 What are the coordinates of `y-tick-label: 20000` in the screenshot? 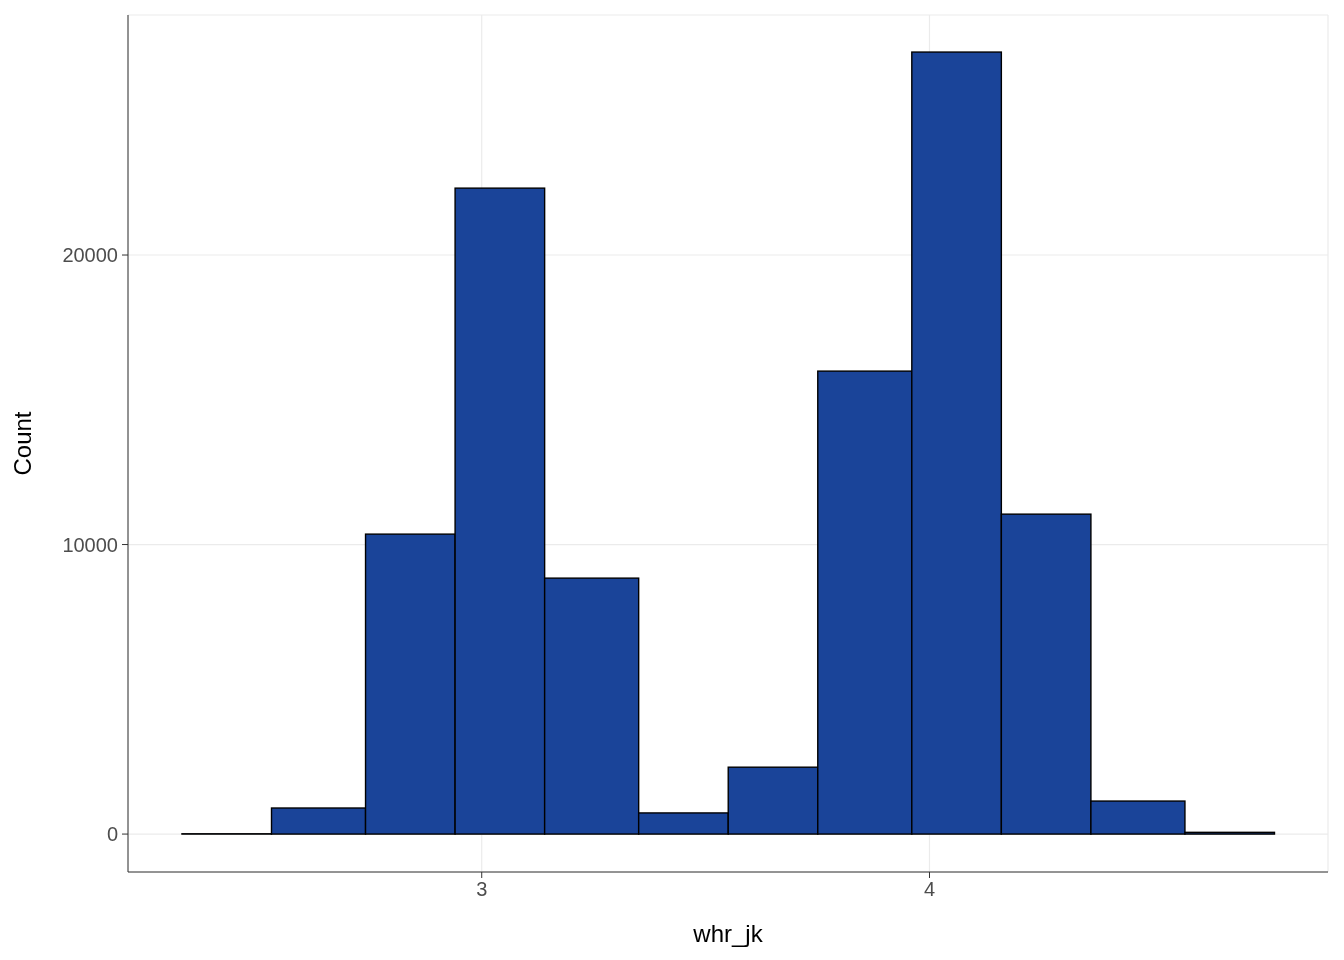 It's located at (90, 255).